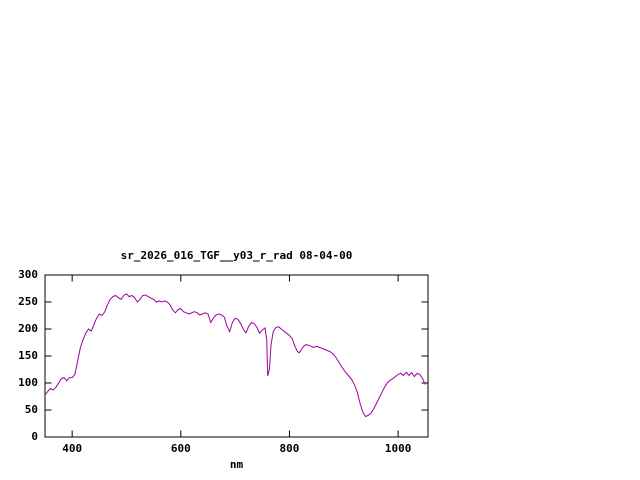  What do you see at coordinates (72, 448) in the screenshot?
I see `x-tick-label: 400` at bounding box center [72, 448].